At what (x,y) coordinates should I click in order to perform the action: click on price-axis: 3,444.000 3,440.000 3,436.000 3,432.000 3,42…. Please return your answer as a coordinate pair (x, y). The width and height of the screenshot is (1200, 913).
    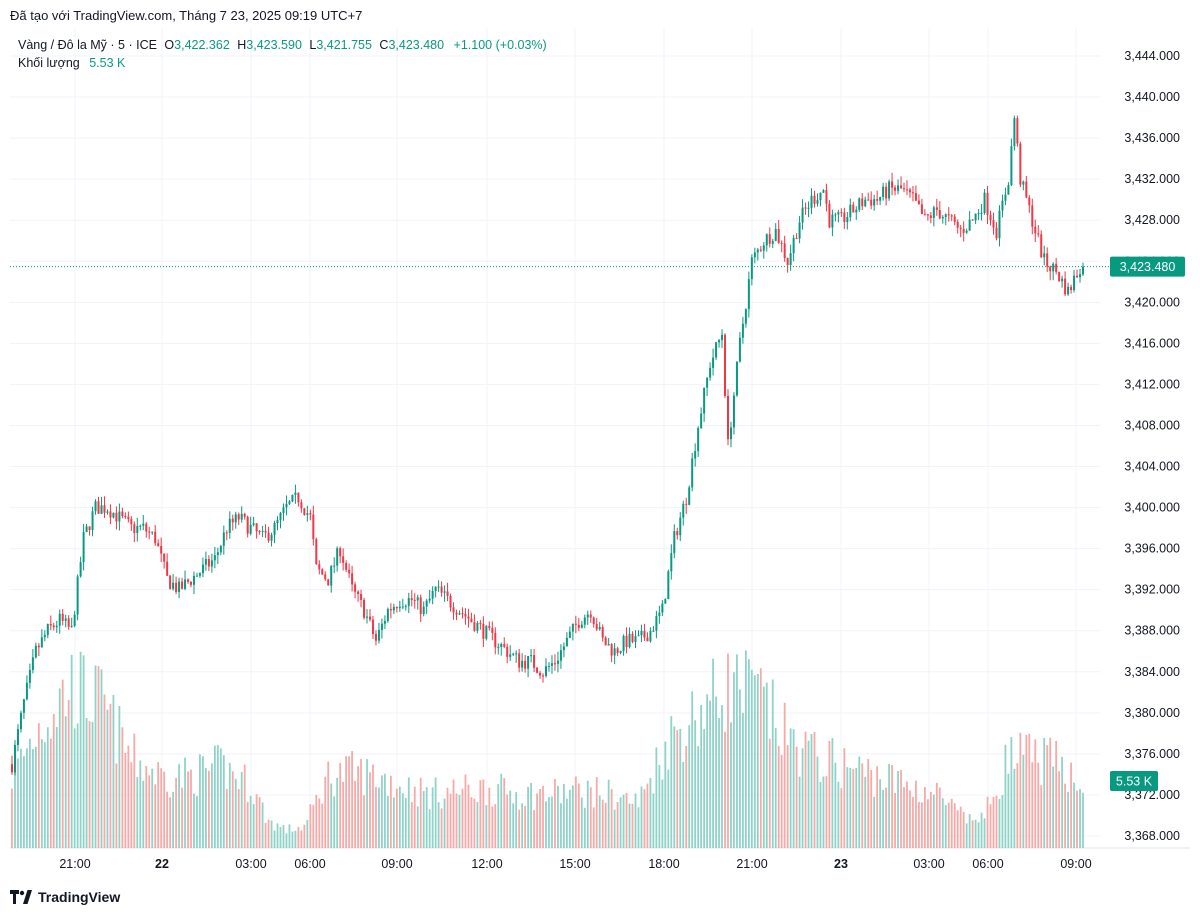
    Looking at the image, I should click on (1152, 446).